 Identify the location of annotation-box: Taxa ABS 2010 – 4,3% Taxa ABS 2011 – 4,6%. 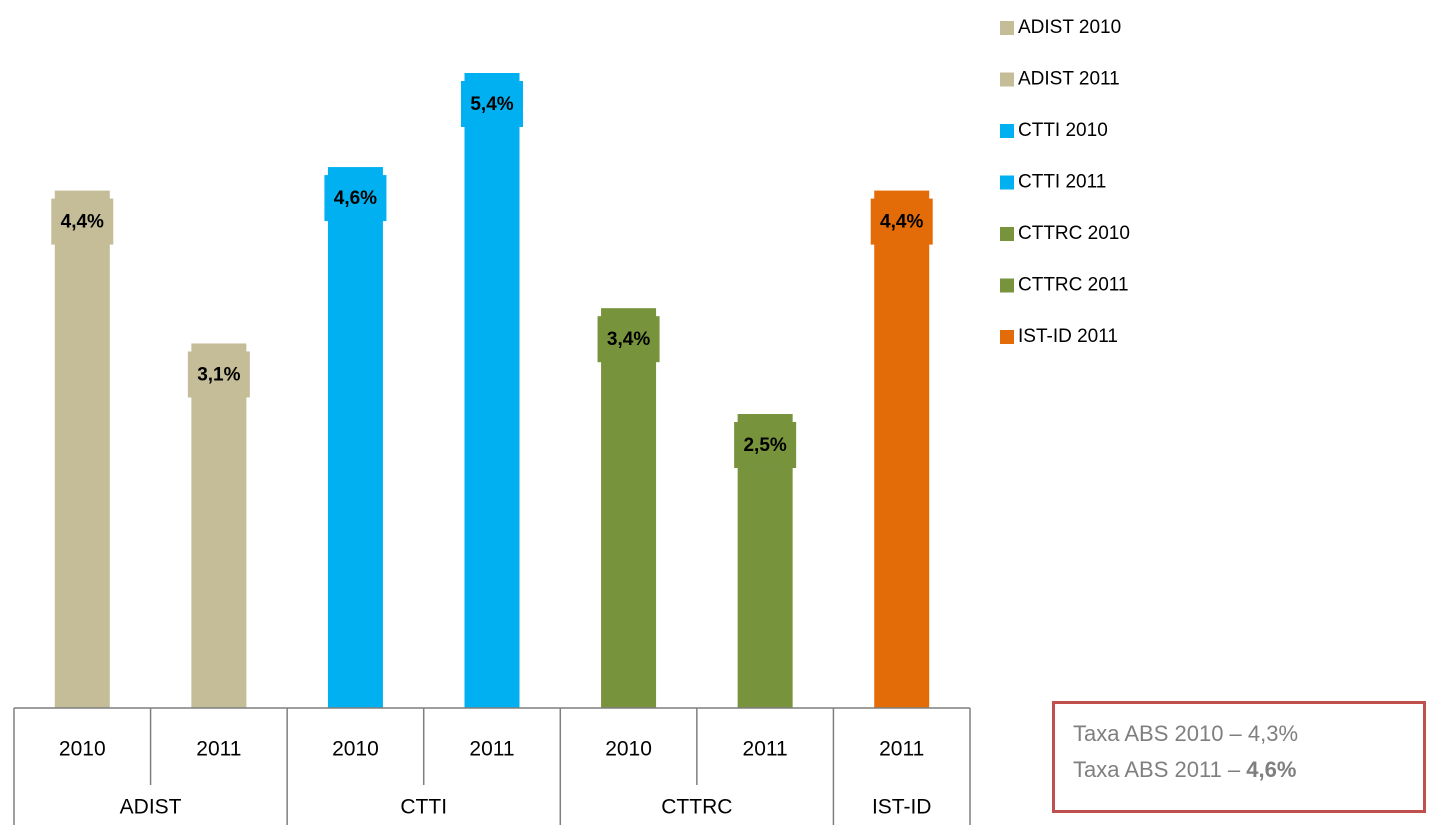
(1239, 757).